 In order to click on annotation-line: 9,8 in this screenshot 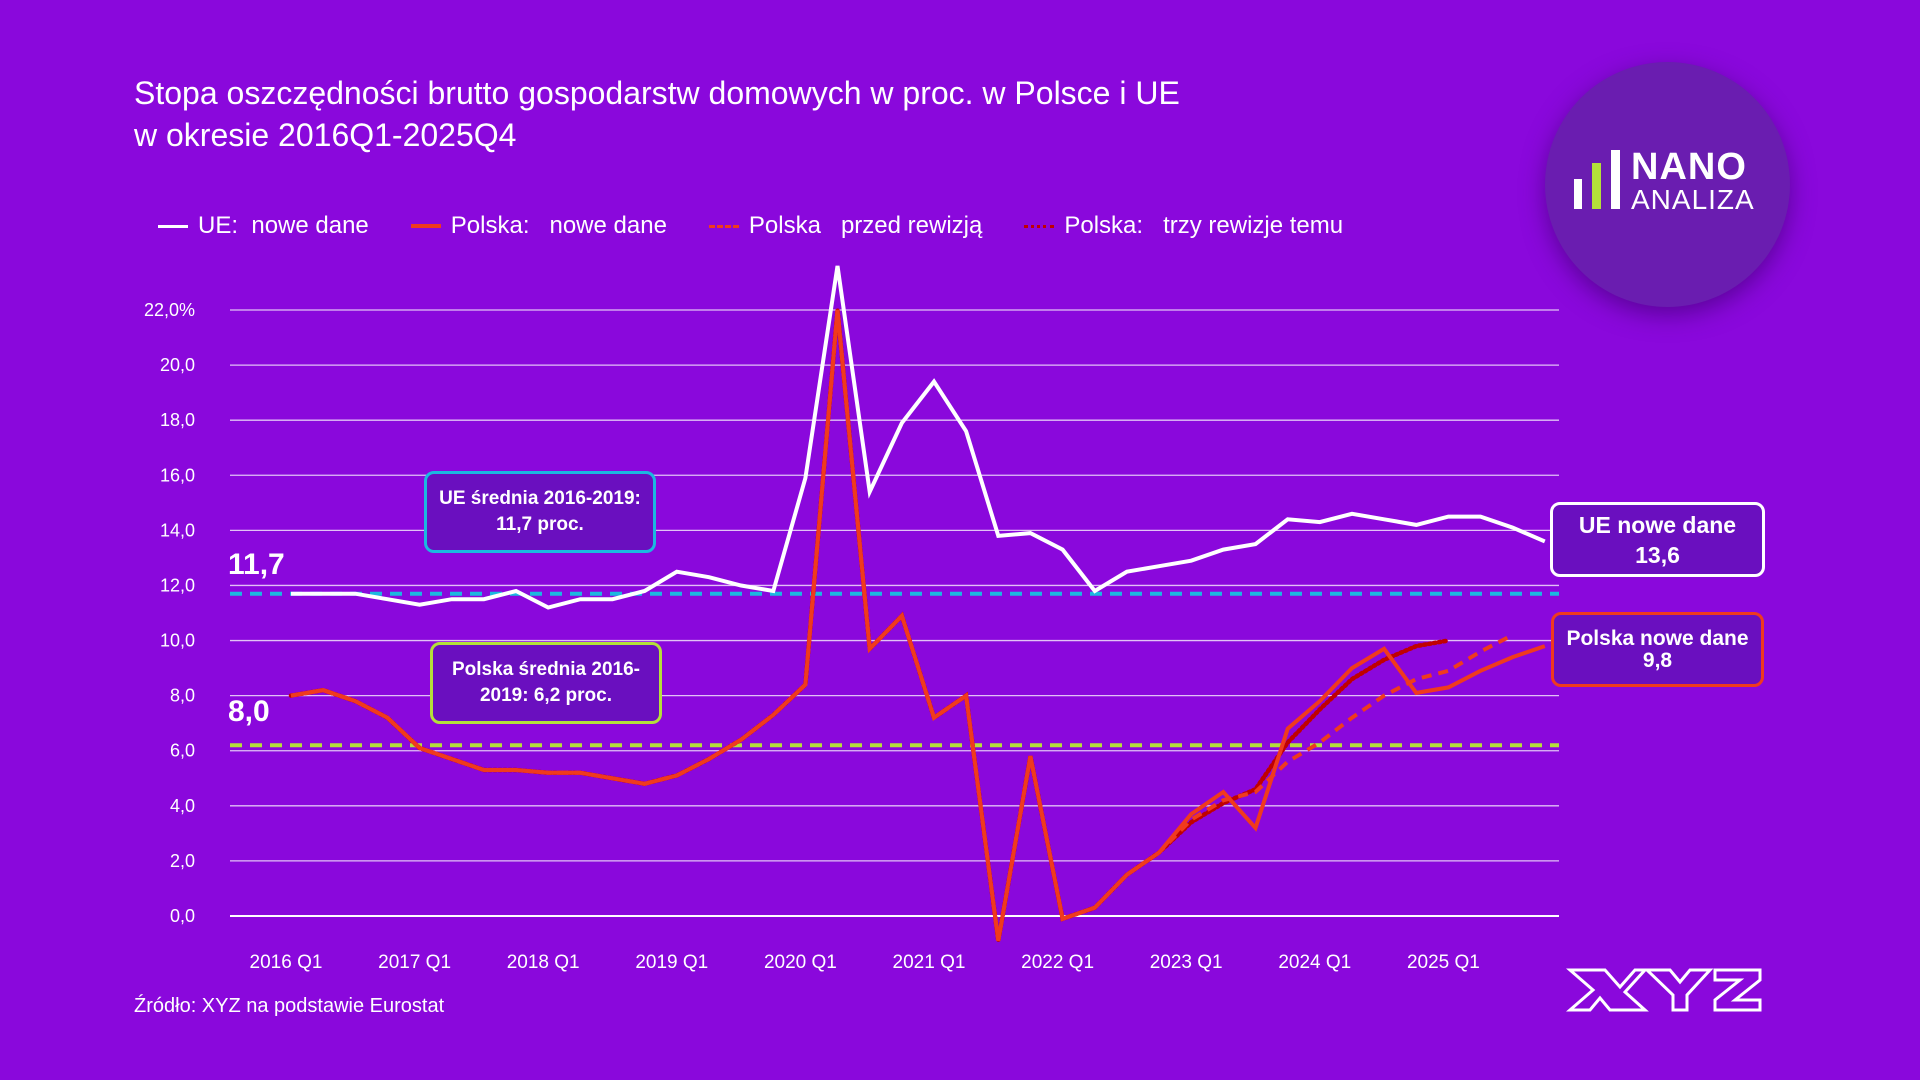, I will do `click(1657, 660)`.